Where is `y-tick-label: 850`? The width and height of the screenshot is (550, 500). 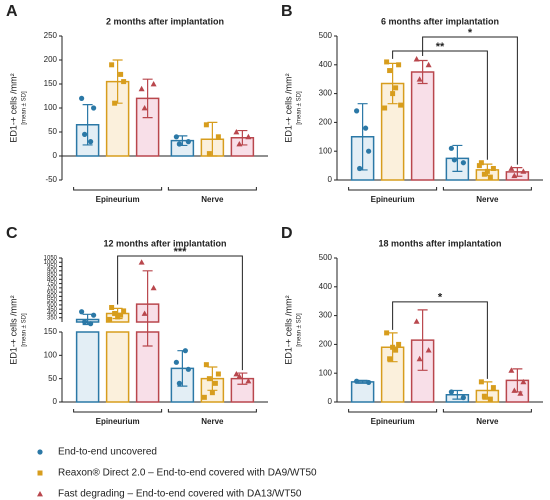
y-tick-label: 850 is located at coordinates (52, 276).